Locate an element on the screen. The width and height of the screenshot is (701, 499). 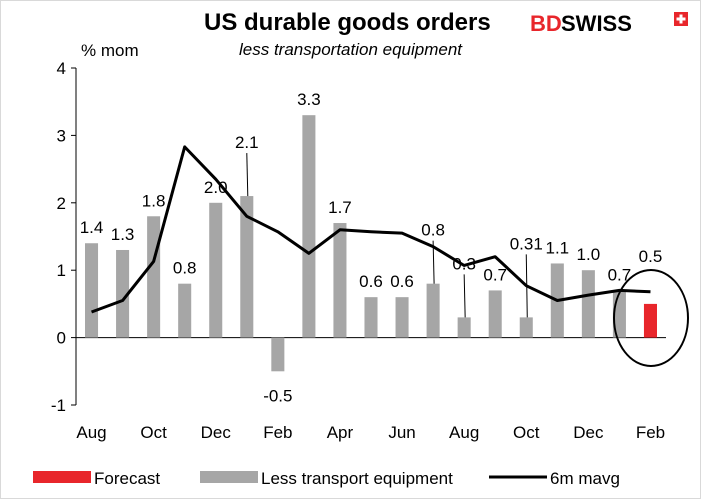
data-label: 1.8 is located at coordinates (154, 200).